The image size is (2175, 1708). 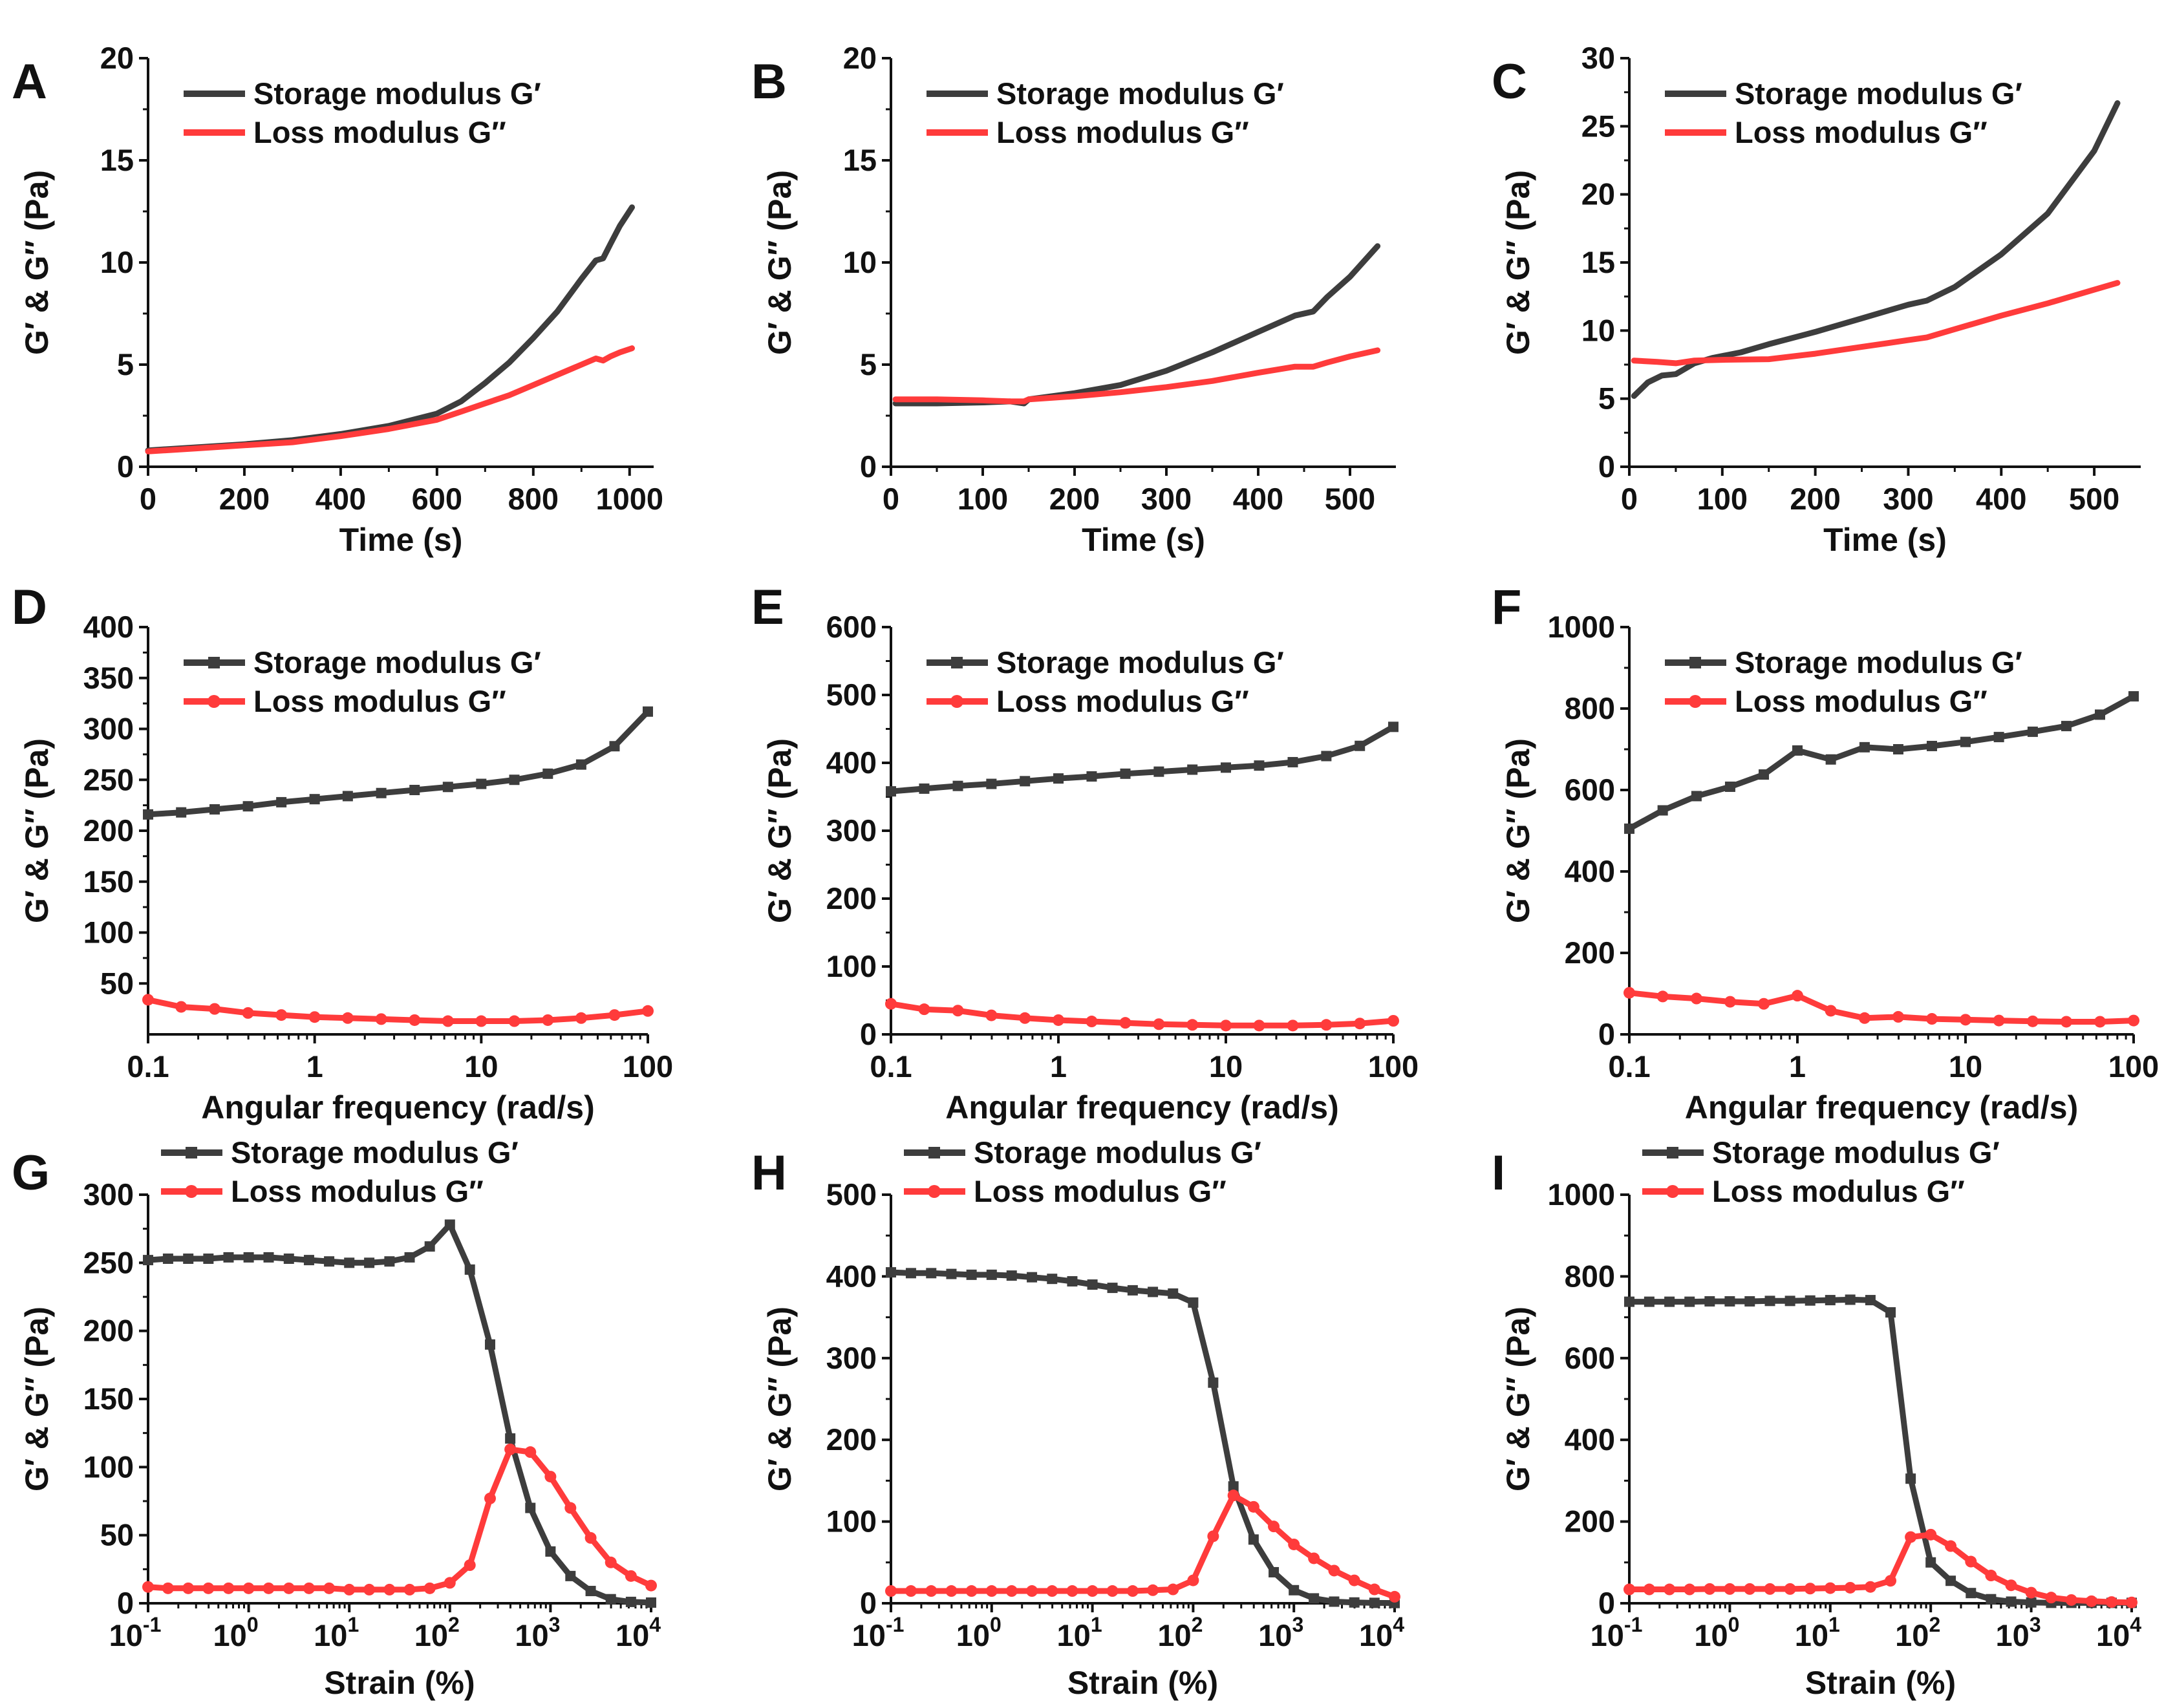 I want to click on y-tick-label: 15, so click(x=860, y=160).